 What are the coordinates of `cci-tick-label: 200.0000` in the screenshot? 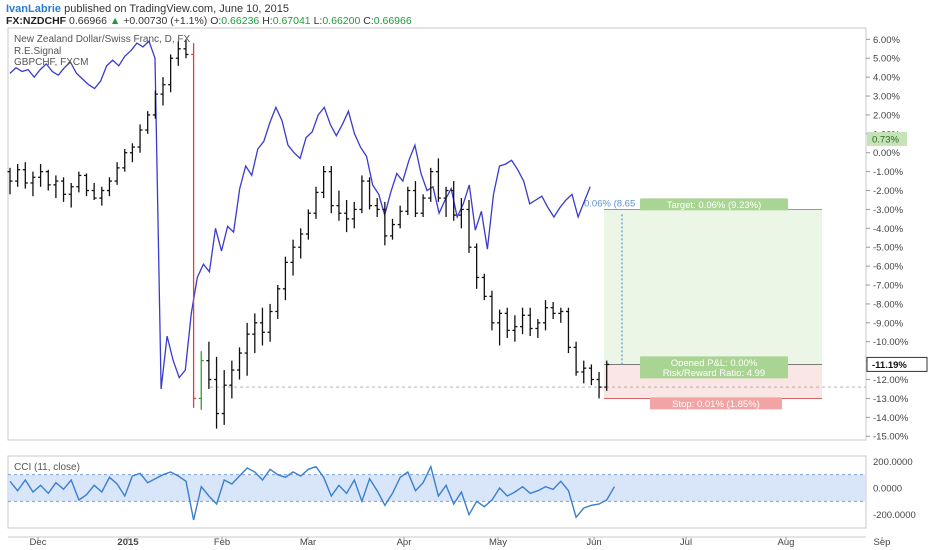 It's located at (893, 462).